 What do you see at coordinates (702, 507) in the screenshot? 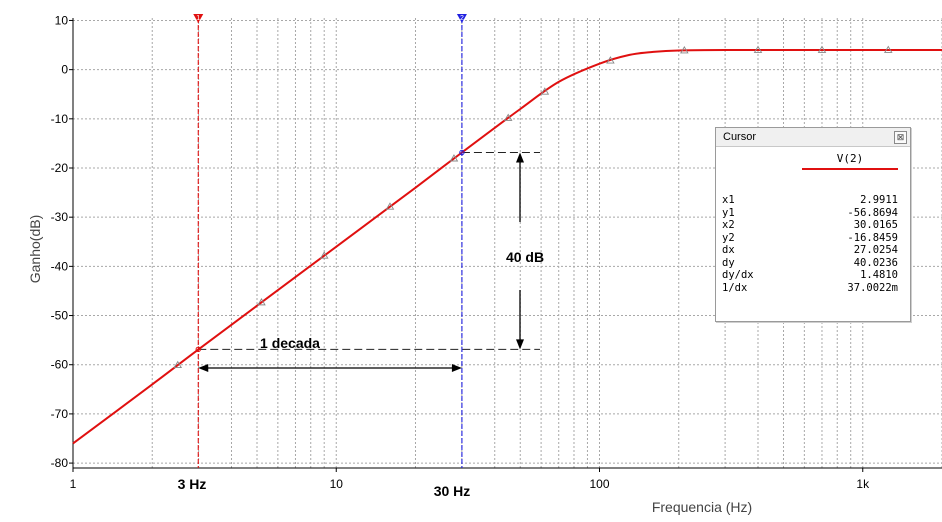
I see `x-axis-title: Frequencia (Hz)` at bounding box center [702, 507].